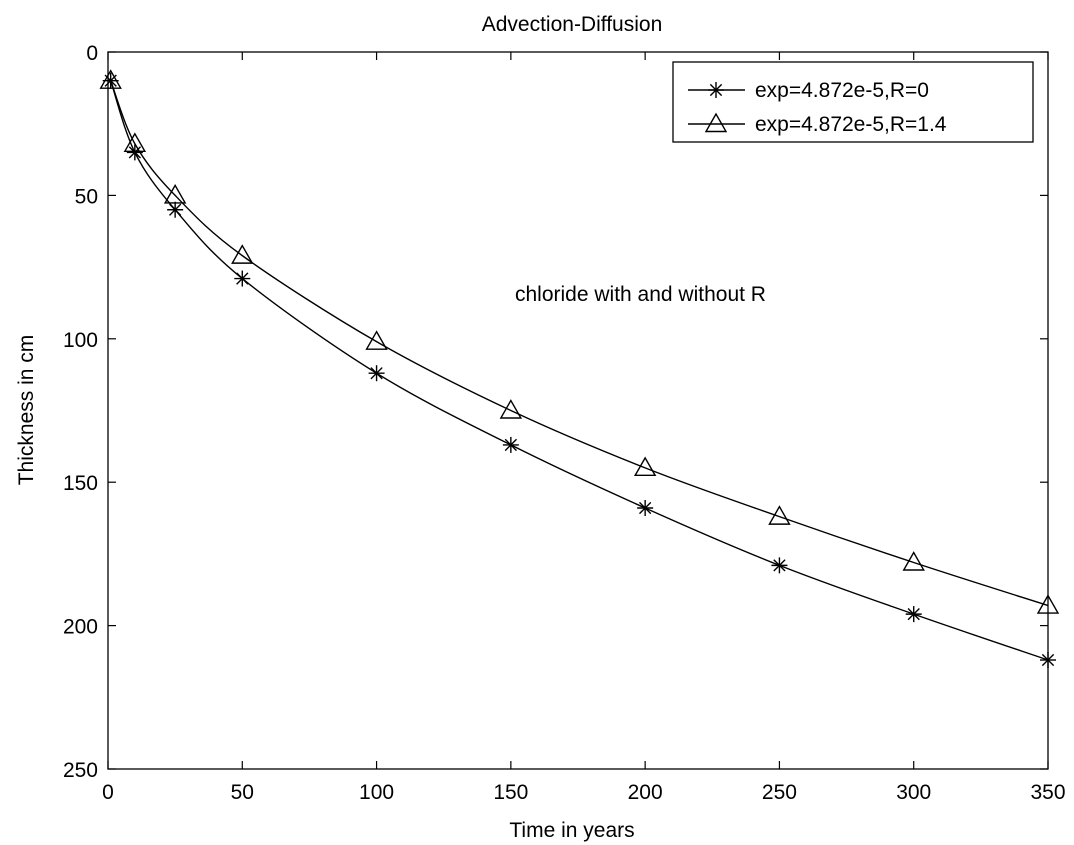  I want to click on legend-asterisk, so click(716, 90).